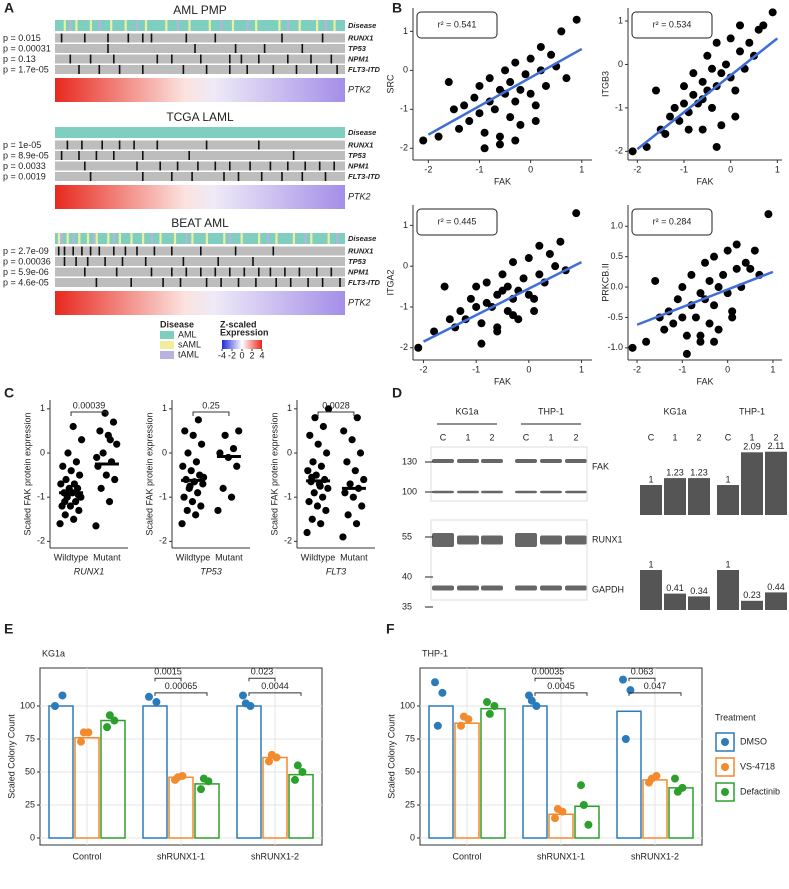 This screenshot has height=889, width=789. Describe the element at coordinates (407, 576) in the screenshot. I see `marker: 40` at that location.